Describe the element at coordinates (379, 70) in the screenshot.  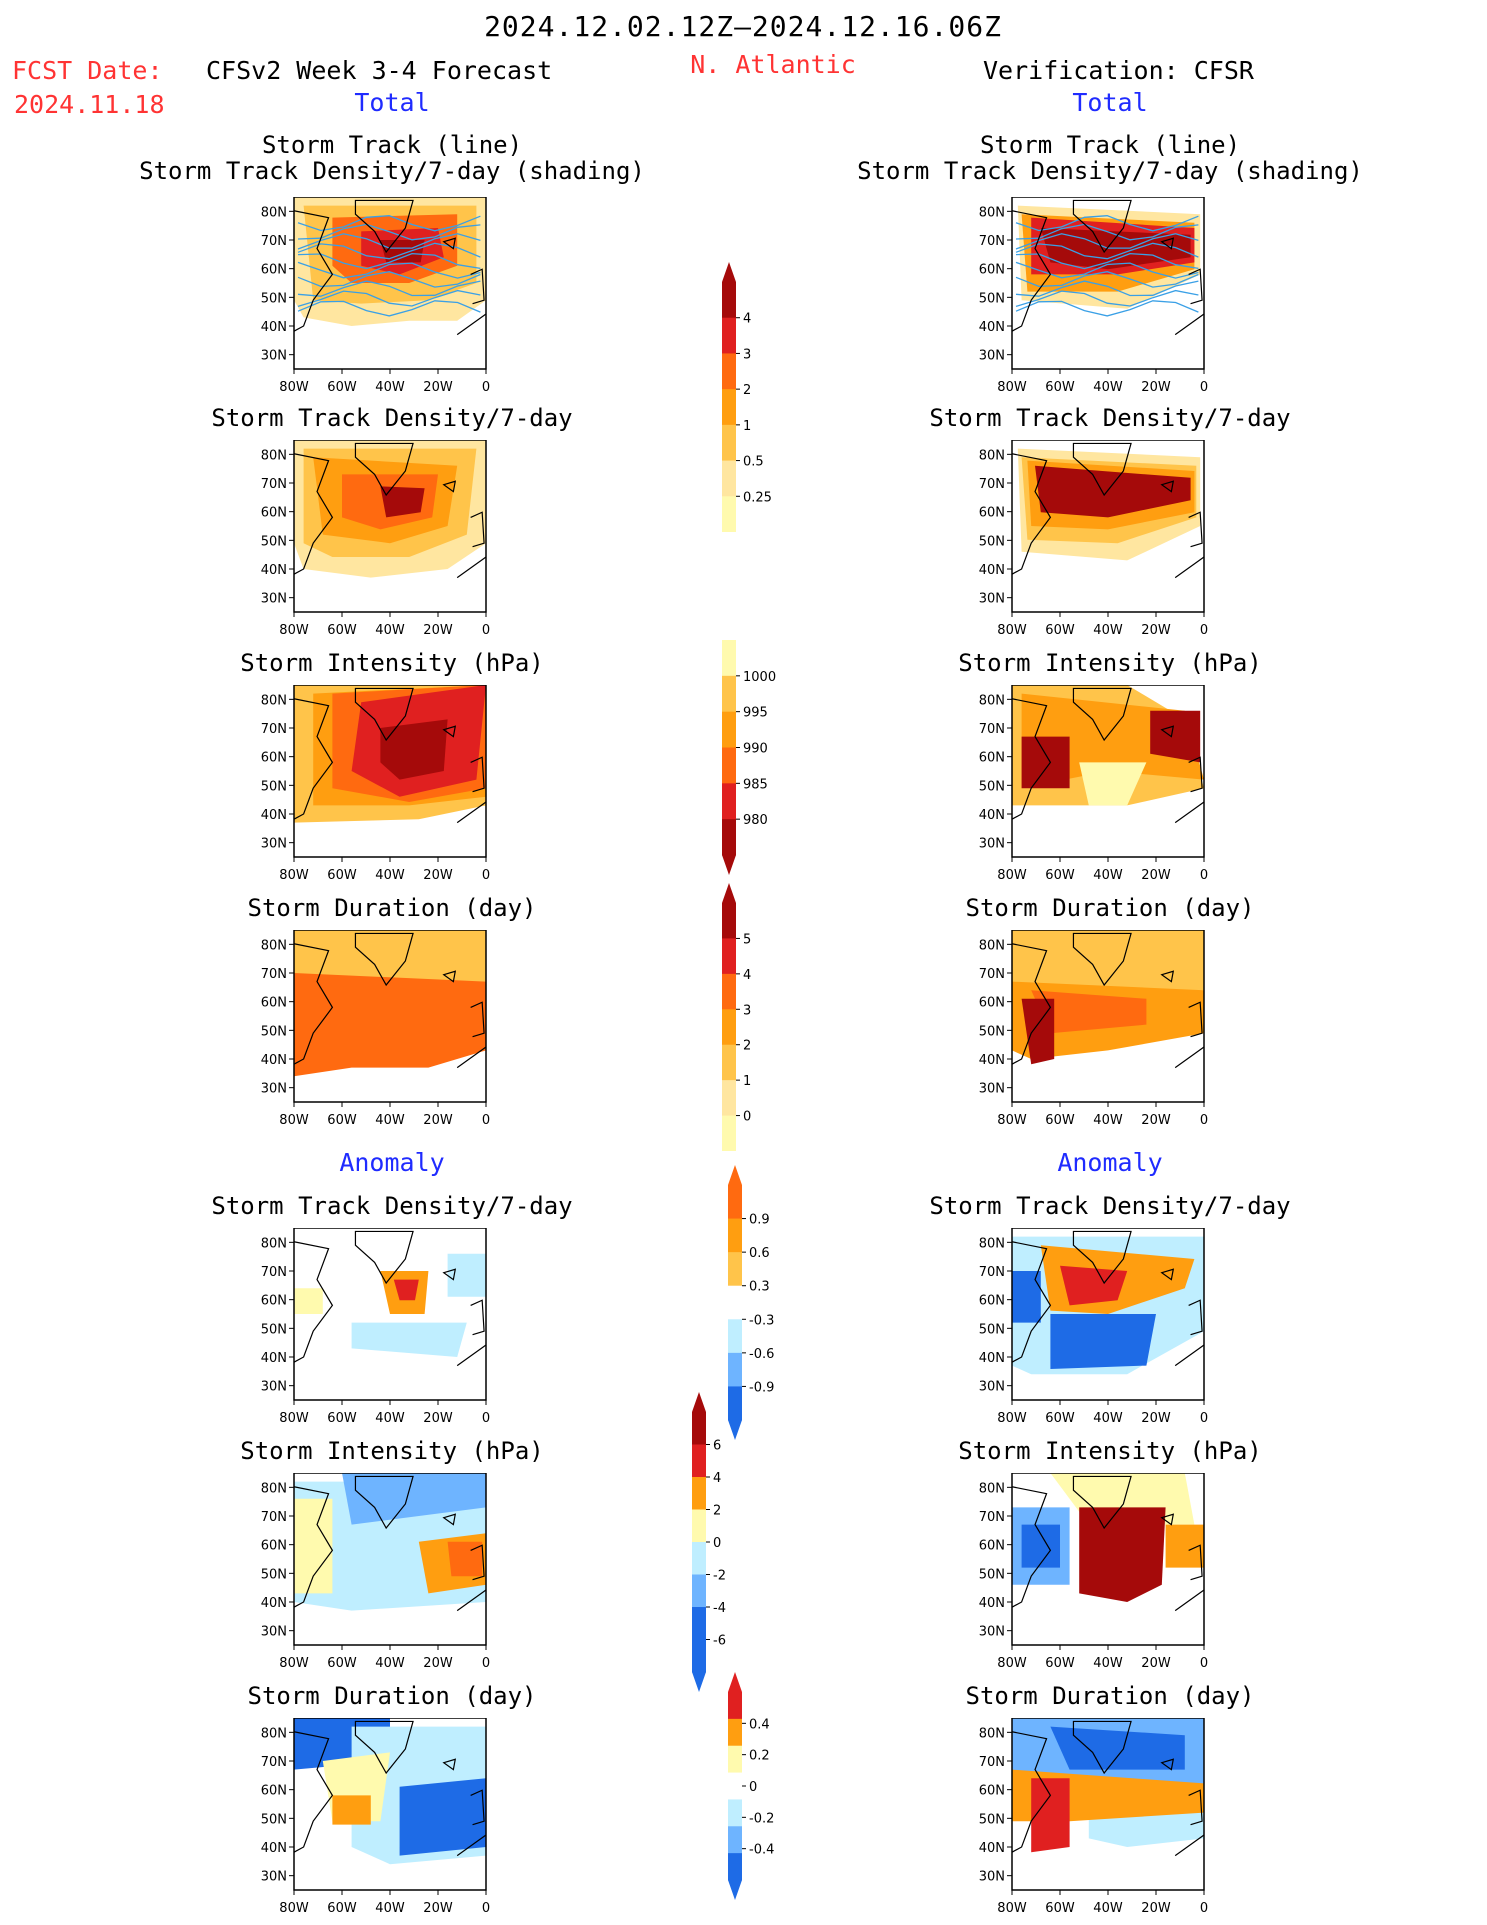
I see `model-title: CFSv2 Week 3-4 Forecast` at that location.